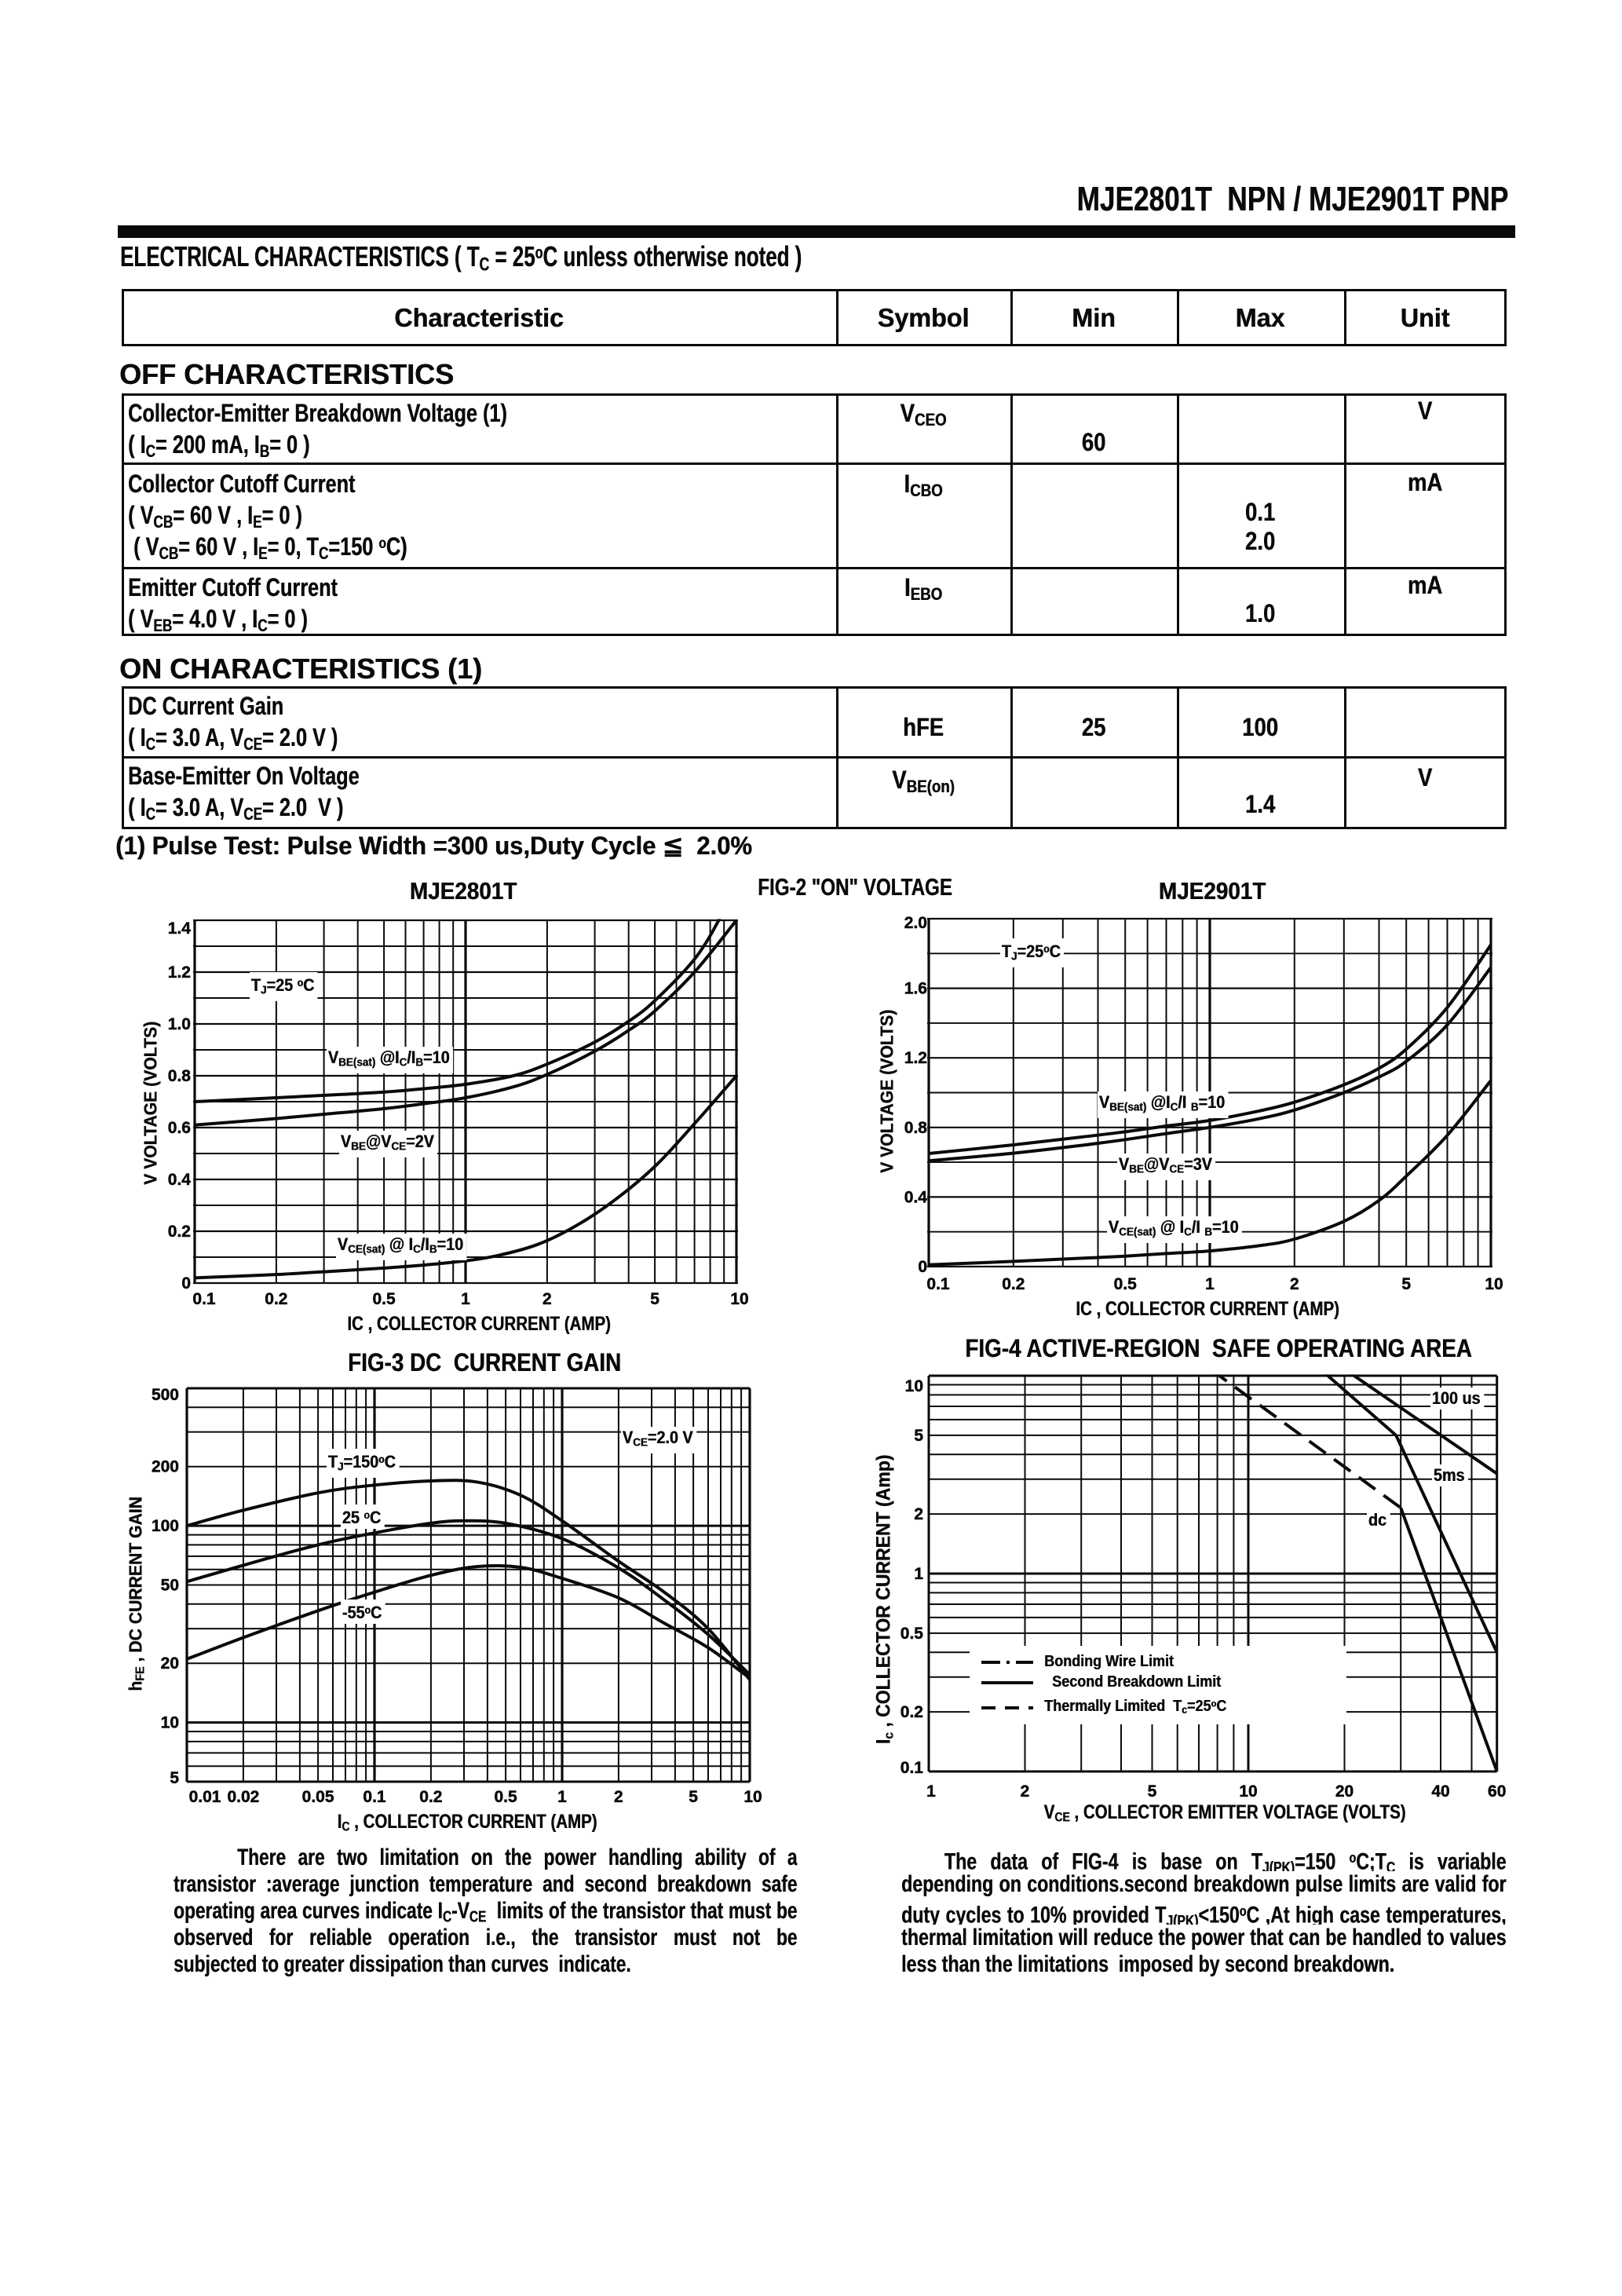 The width and height of the screenshot is (1622, 2296). I want to click on svg-text: 200, so click(165, 1467).